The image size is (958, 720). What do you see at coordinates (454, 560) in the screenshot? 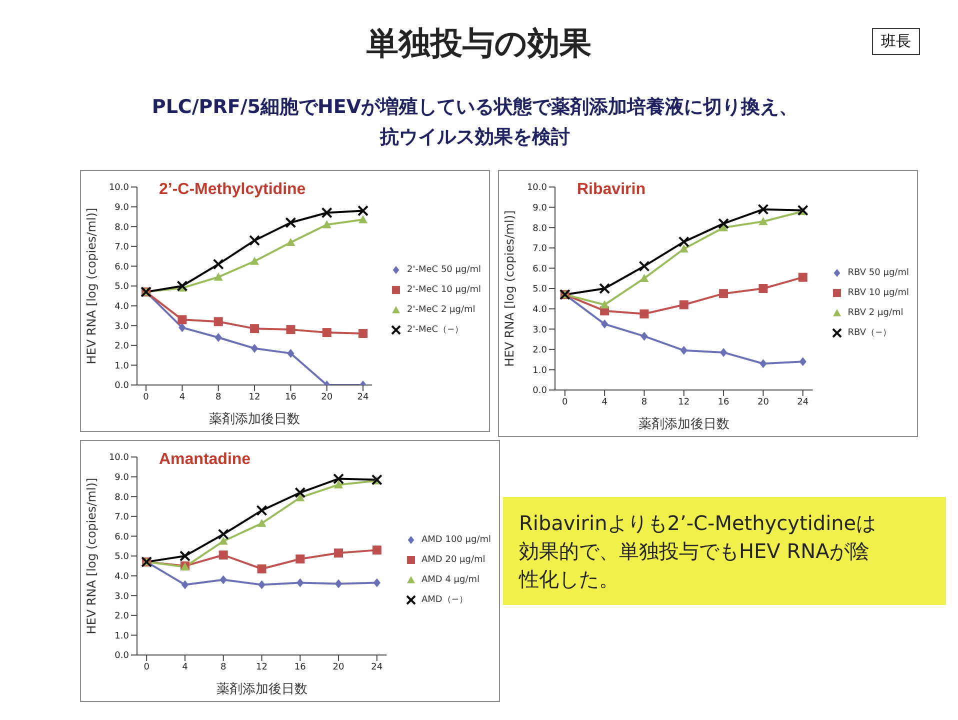
I see `legend-label: AMD 20 μg/ml` at bounding box center [454, 560].